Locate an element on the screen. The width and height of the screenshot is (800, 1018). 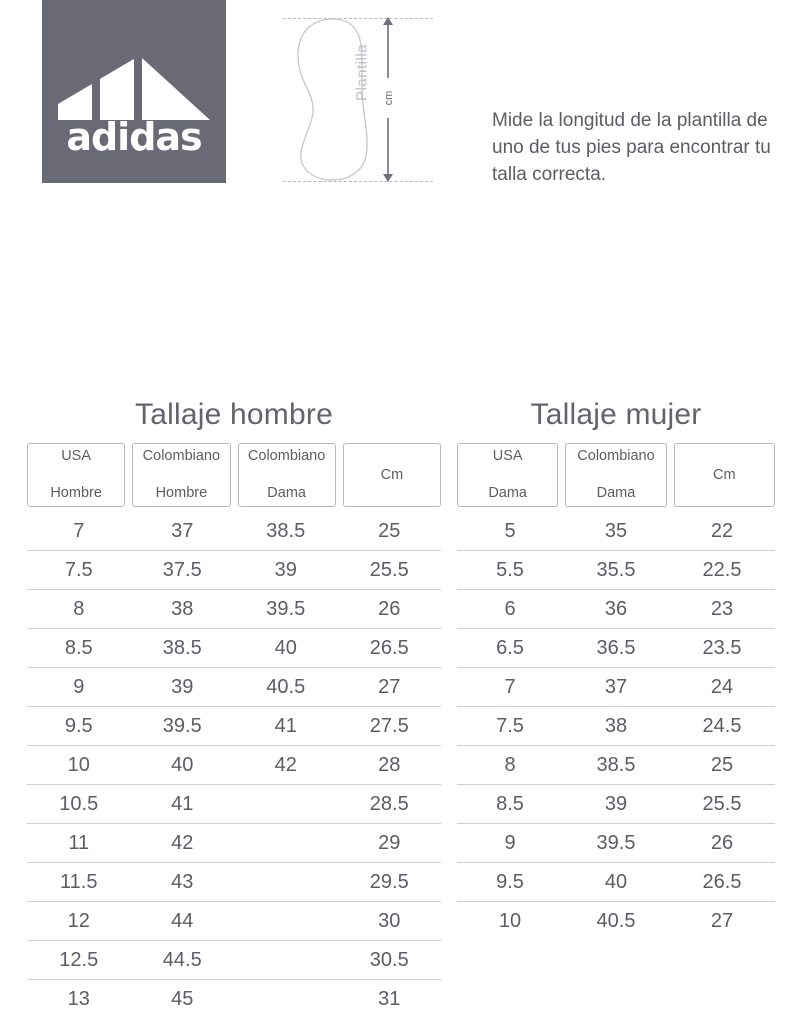
table-row: 6 36 23 is located at coordinates (616, 609).